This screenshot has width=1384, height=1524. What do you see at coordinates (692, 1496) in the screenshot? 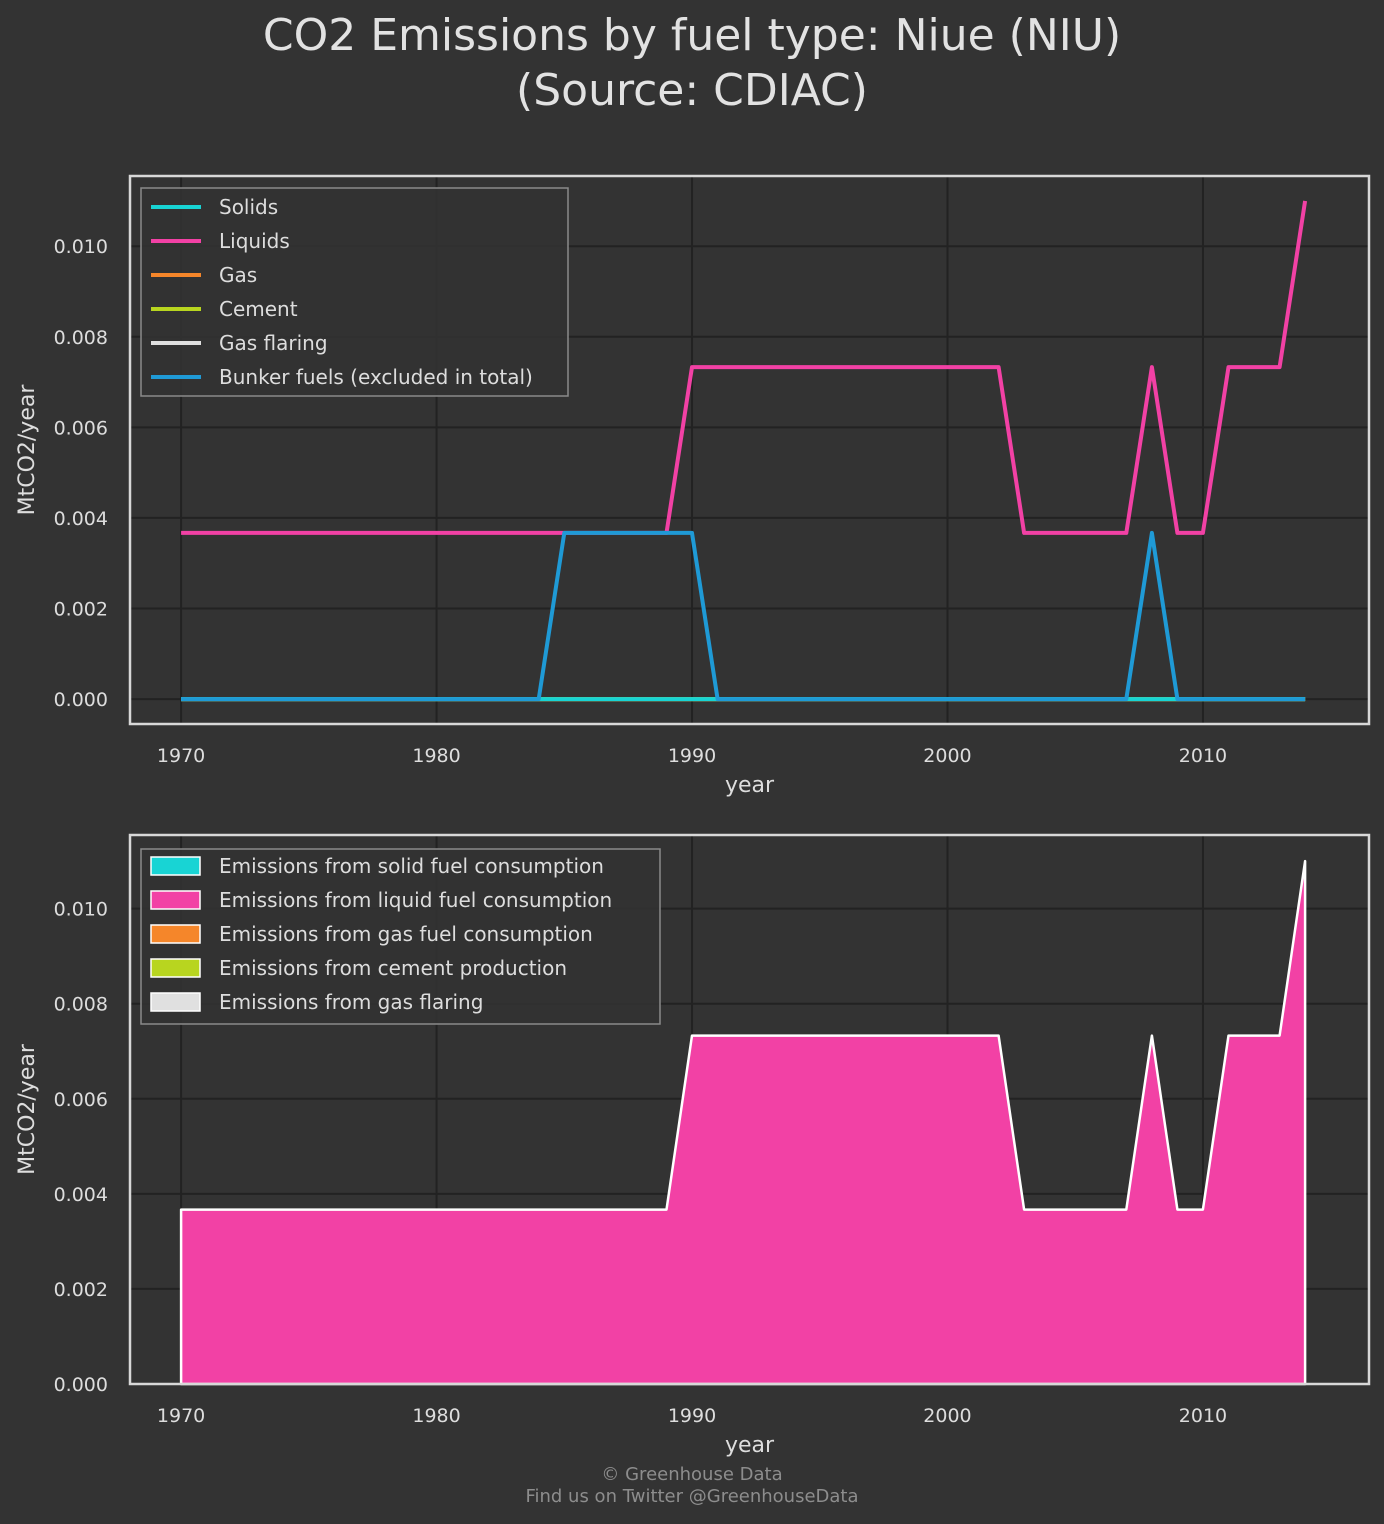
I see `footer-twitter: Find us on Twitter @GreenhouseData` at bounding box center [692, 1496].